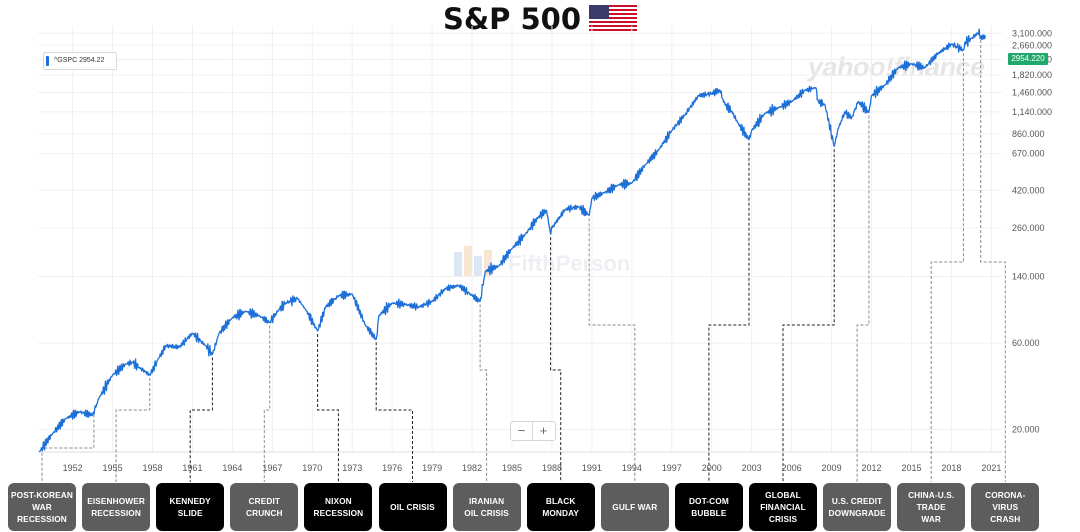 This screenshot has width=1080, height=532. I want to click on y-tick-label: 60.000, so click(1026, 343).